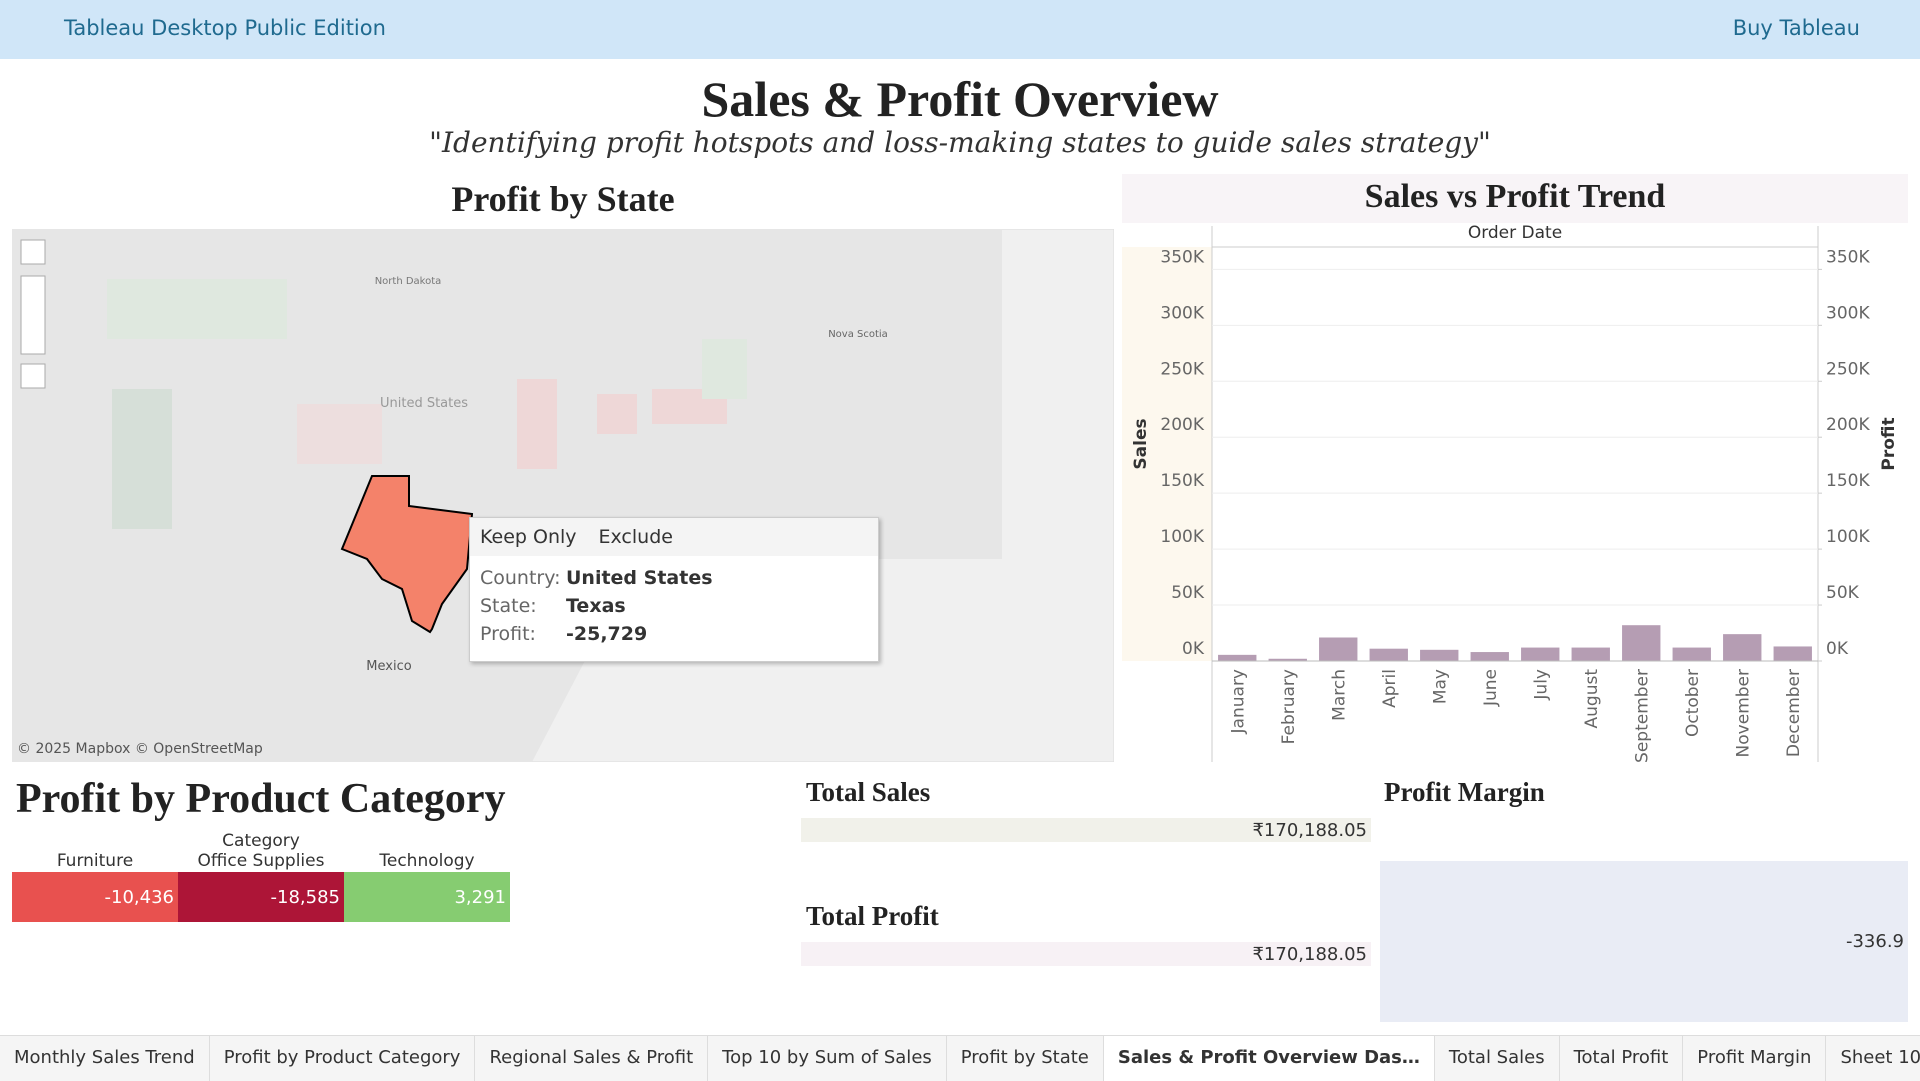 The height and width of the screenshot is (1081, 1920). Describe the element at coordinates (1193, 649) in the screenshot. I see `y-tick-label: 0K` at that location.